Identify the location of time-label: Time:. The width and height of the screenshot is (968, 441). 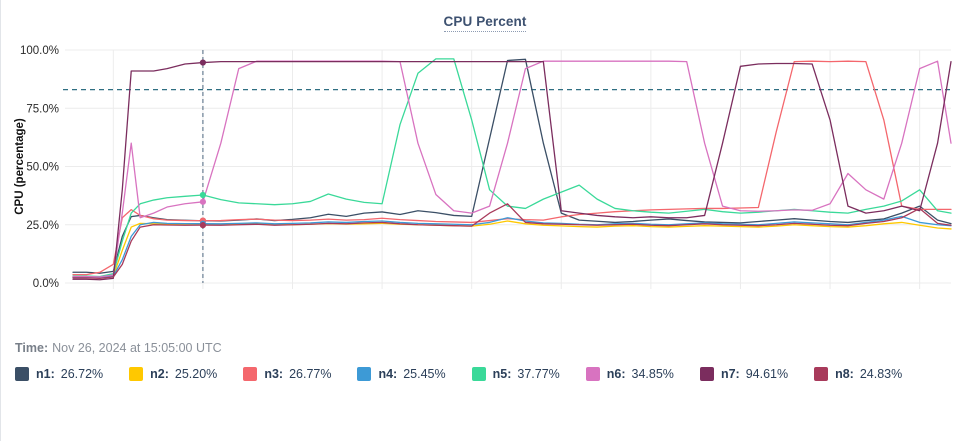
(32, 348).